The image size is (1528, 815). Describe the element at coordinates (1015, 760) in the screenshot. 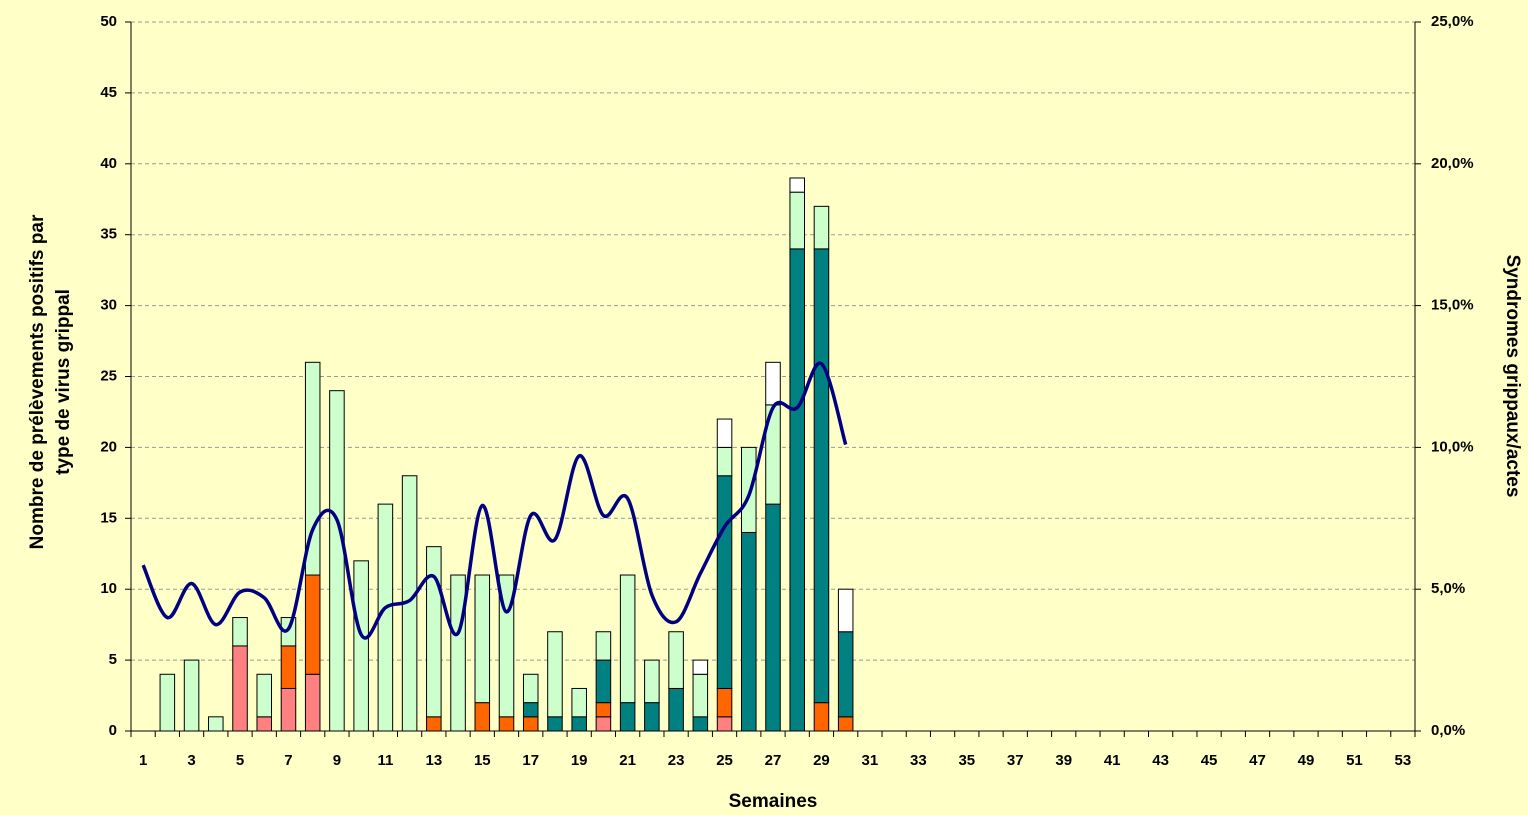

I see `x-tick-label: 37` at that location.